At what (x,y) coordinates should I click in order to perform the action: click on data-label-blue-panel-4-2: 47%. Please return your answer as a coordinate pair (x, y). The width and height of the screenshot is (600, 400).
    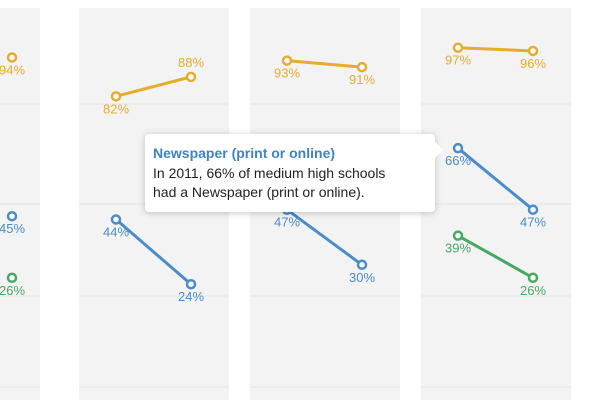
    Looking at the image, I should click on (533, 222).